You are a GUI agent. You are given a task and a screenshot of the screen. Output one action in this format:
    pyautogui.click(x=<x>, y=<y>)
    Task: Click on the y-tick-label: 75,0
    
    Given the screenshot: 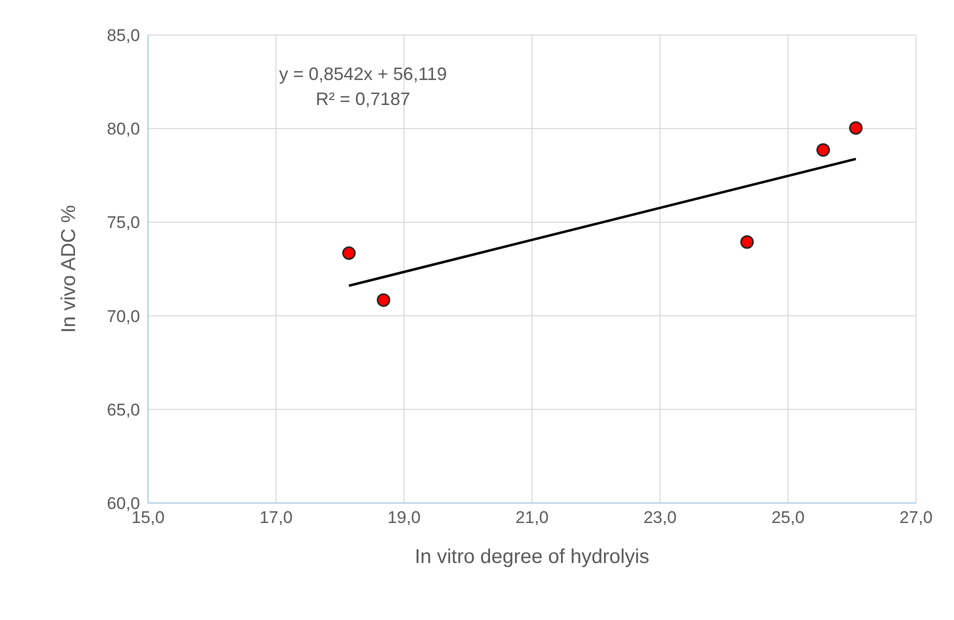 What is the action you would take?
    pyautogui.click(x=123, y=222)
    